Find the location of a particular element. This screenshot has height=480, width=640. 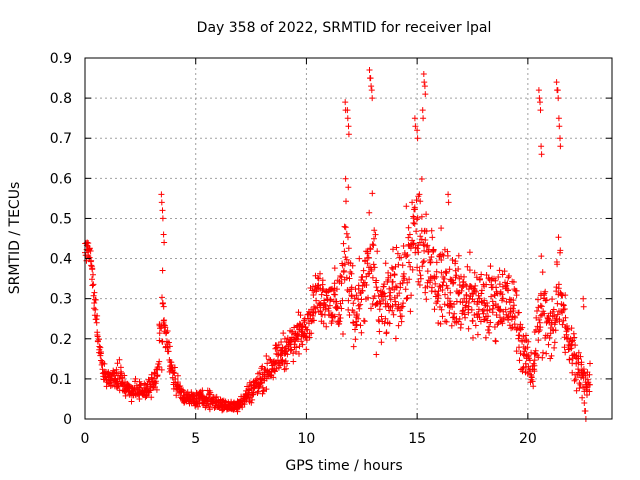

y-tick-label: 0.1 is located at coordinates (61, 380).